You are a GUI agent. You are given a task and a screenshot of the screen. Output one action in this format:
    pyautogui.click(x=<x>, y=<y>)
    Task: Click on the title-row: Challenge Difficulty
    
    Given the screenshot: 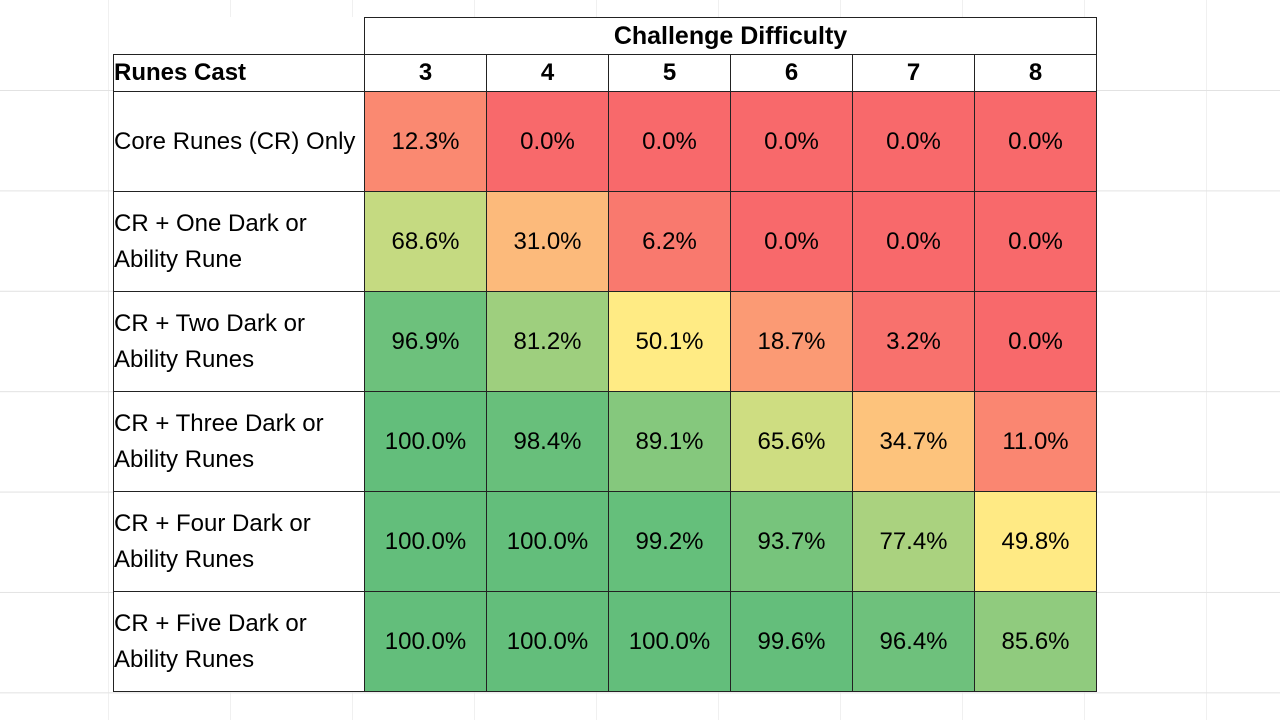 What is the action you would take?
    pyautogui.click(x=605, y=36)
    